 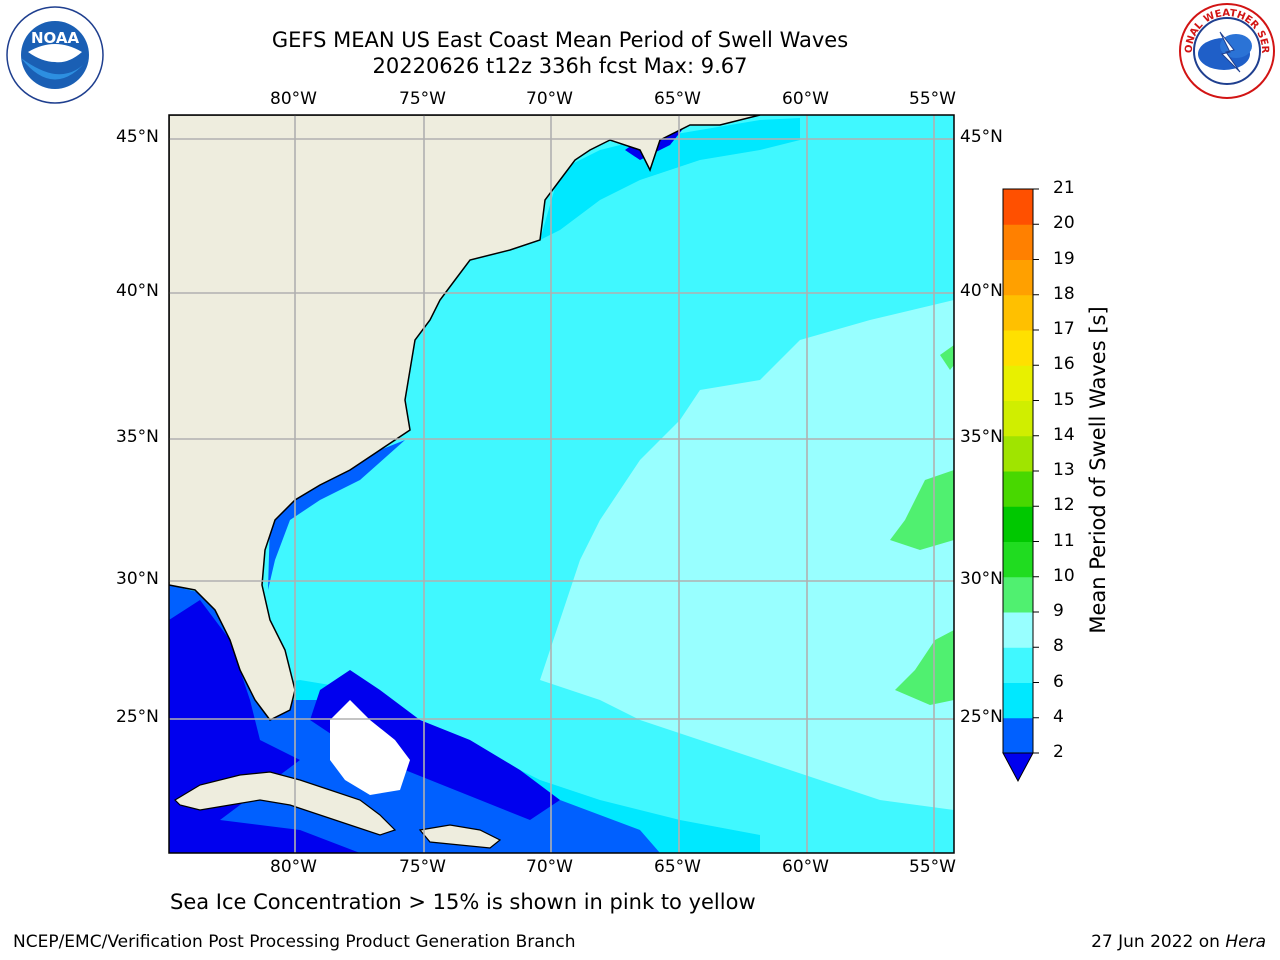 What do you see at coordinates (924, 667) in the screenshot?
I see `swell-region-9-10-b` at bounding box center [924, 667].